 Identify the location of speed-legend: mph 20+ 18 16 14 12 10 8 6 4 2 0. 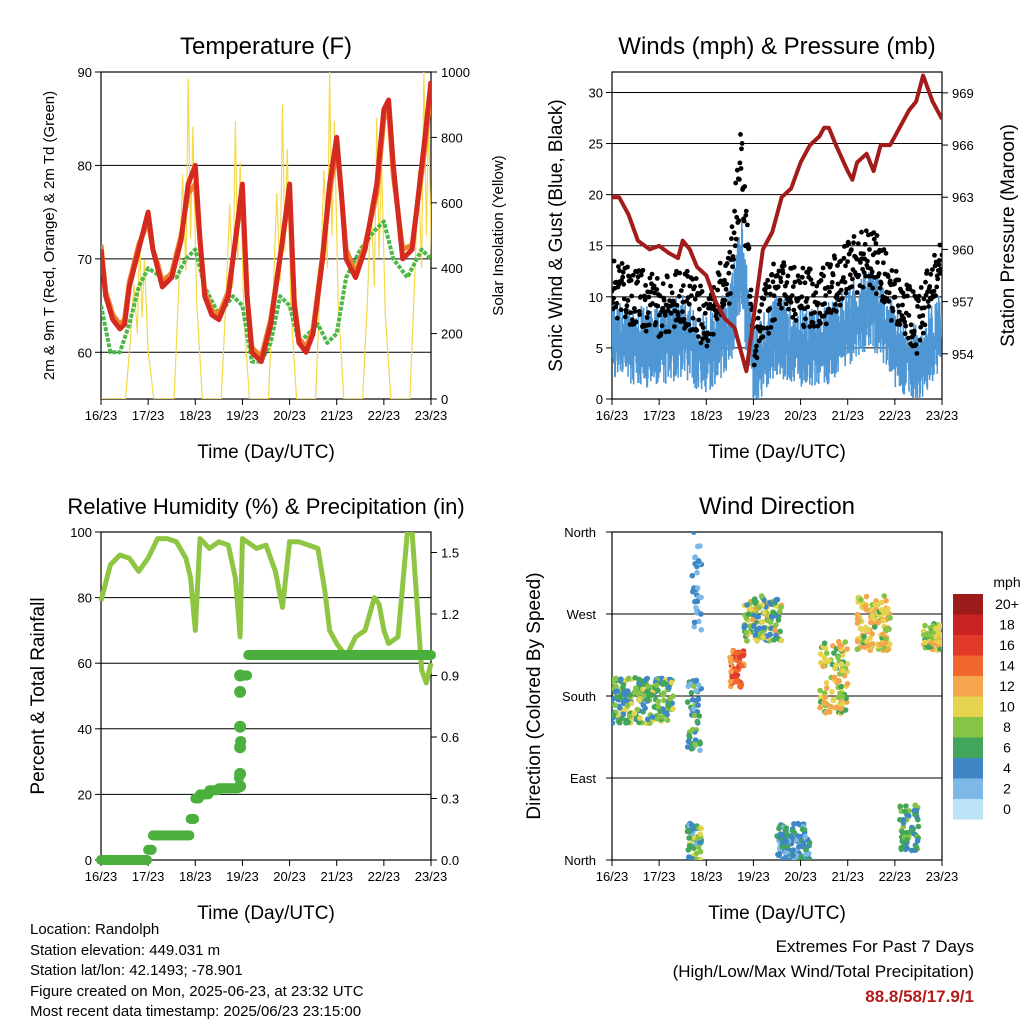
(987, 697).